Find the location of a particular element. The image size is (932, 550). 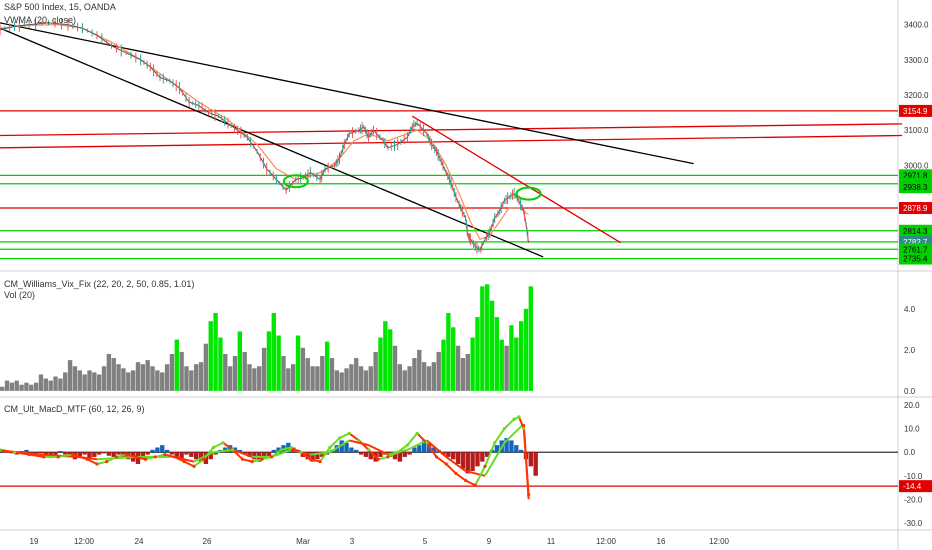

volume-legend: Vol (20) is located at coordinates (20, 295).